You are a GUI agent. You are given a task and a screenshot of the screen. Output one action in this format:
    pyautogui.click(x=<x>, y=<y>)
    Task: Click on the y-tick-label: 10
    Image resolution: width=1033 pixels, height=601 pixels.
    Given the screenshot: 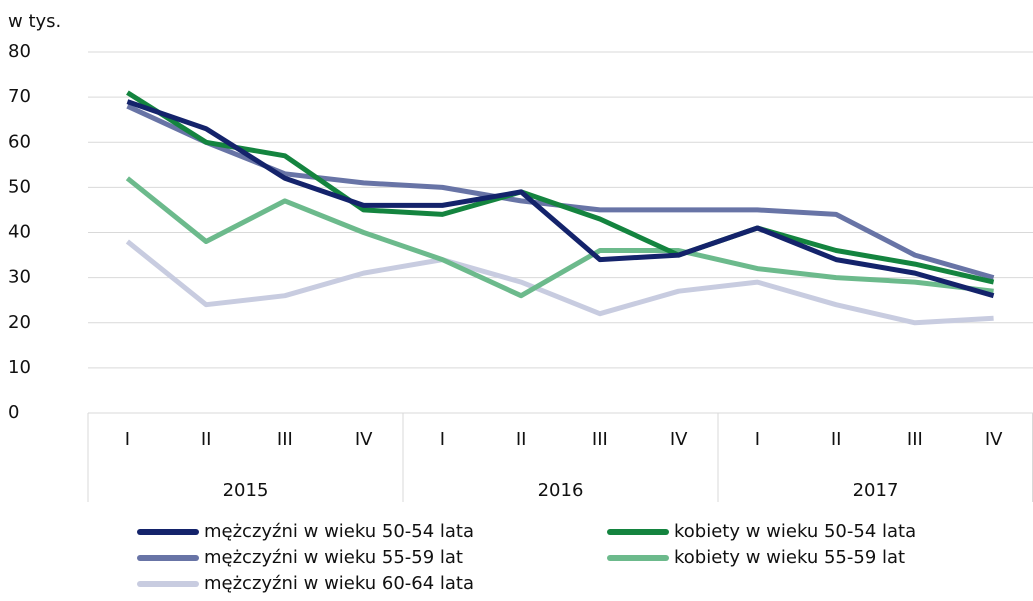 What is the action you would take?
    pyautogui.click(x=19, y=367)
    